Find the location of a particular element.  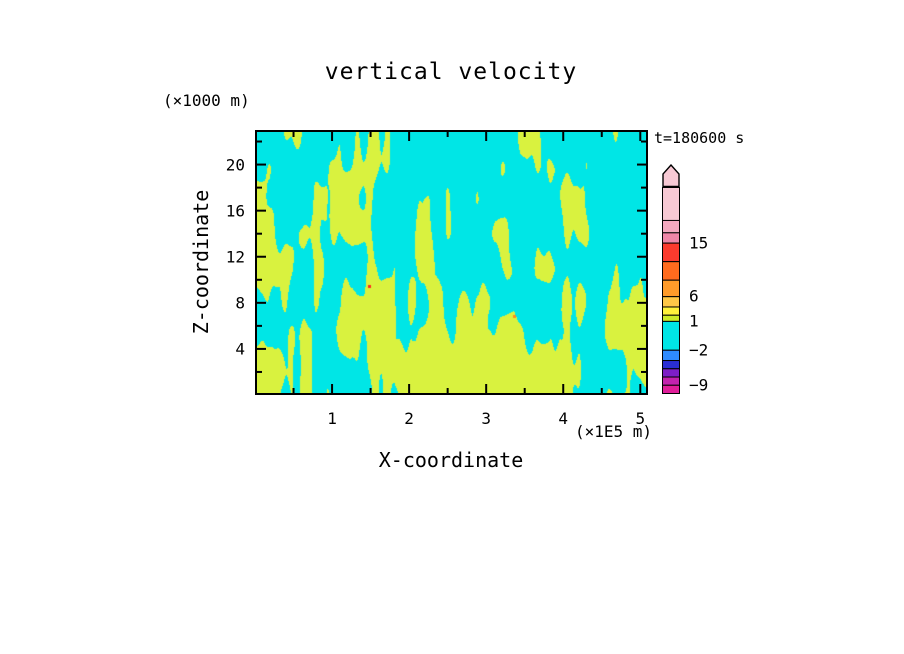

z-tick-label: 4 is located at coordinates (240, 349).